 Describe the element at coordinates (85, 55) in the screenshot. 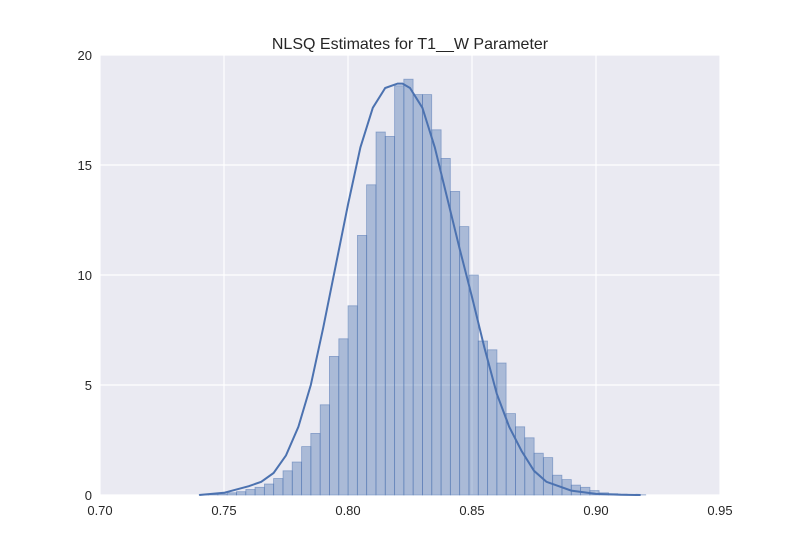

I see `y-tick-label: 20` at that location.